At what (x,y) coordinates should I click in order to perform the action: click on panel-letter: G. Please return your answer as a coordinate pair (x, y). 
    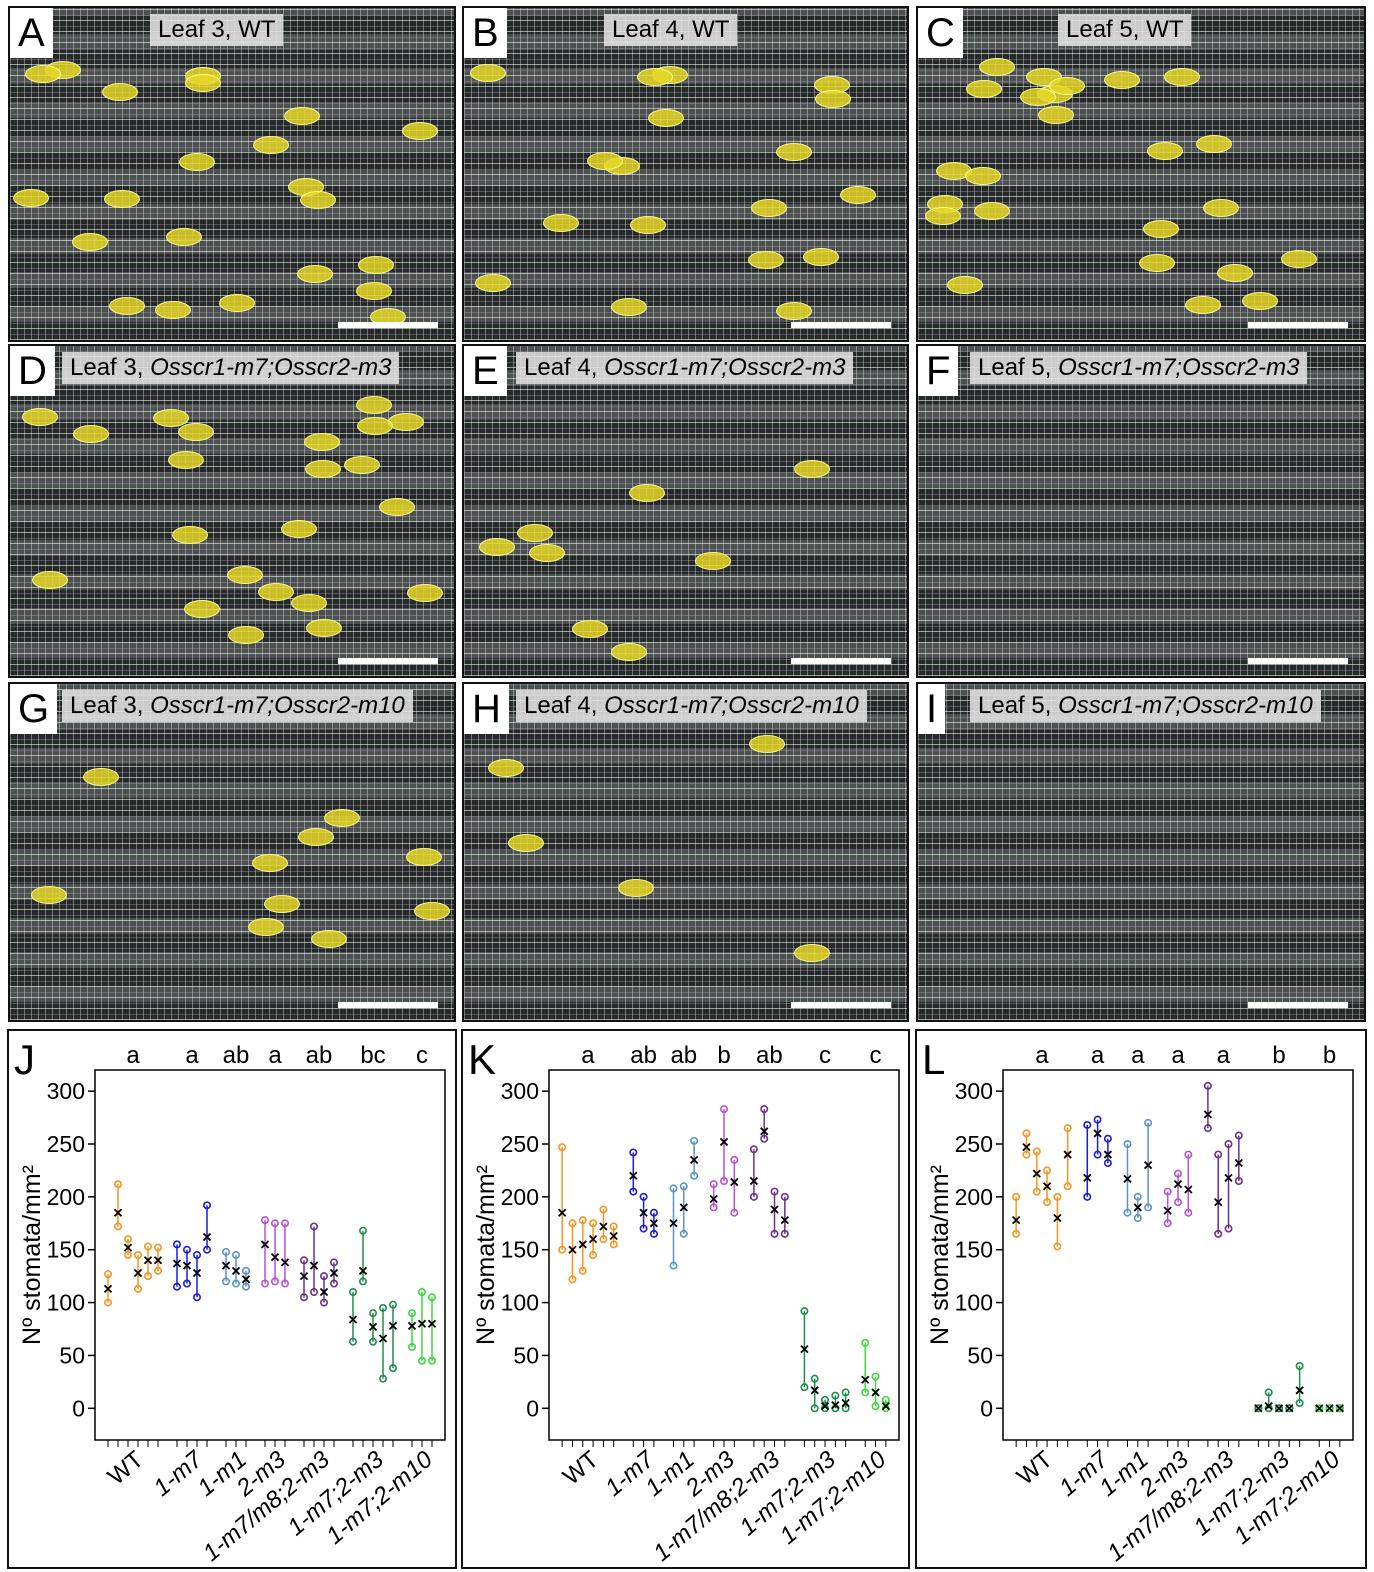
    Looking at the image, I should click on (34, 709).